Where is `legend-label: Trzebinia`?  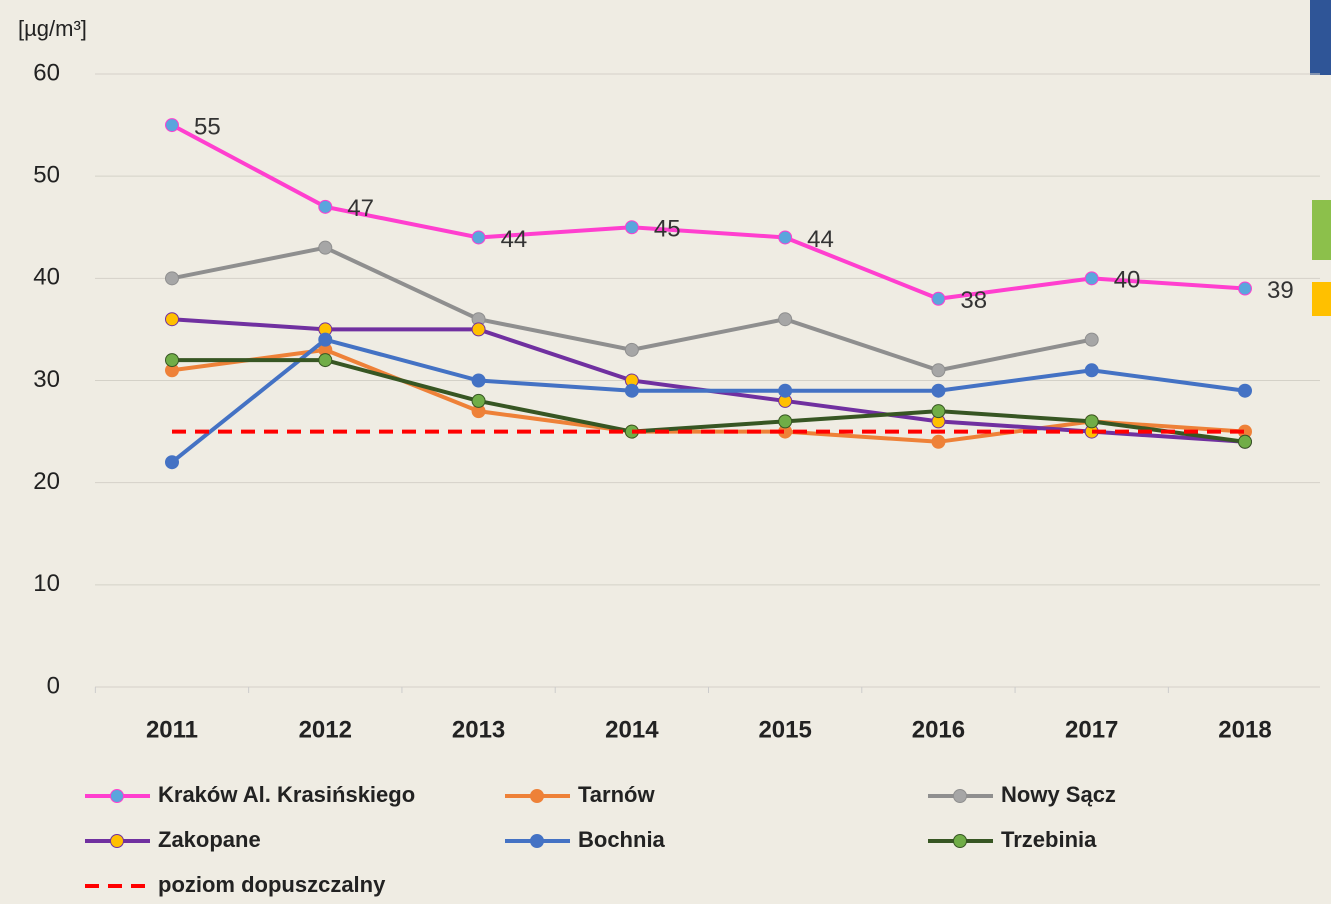 legend-label: Trzebinia is located at coordinates (1049, 839).